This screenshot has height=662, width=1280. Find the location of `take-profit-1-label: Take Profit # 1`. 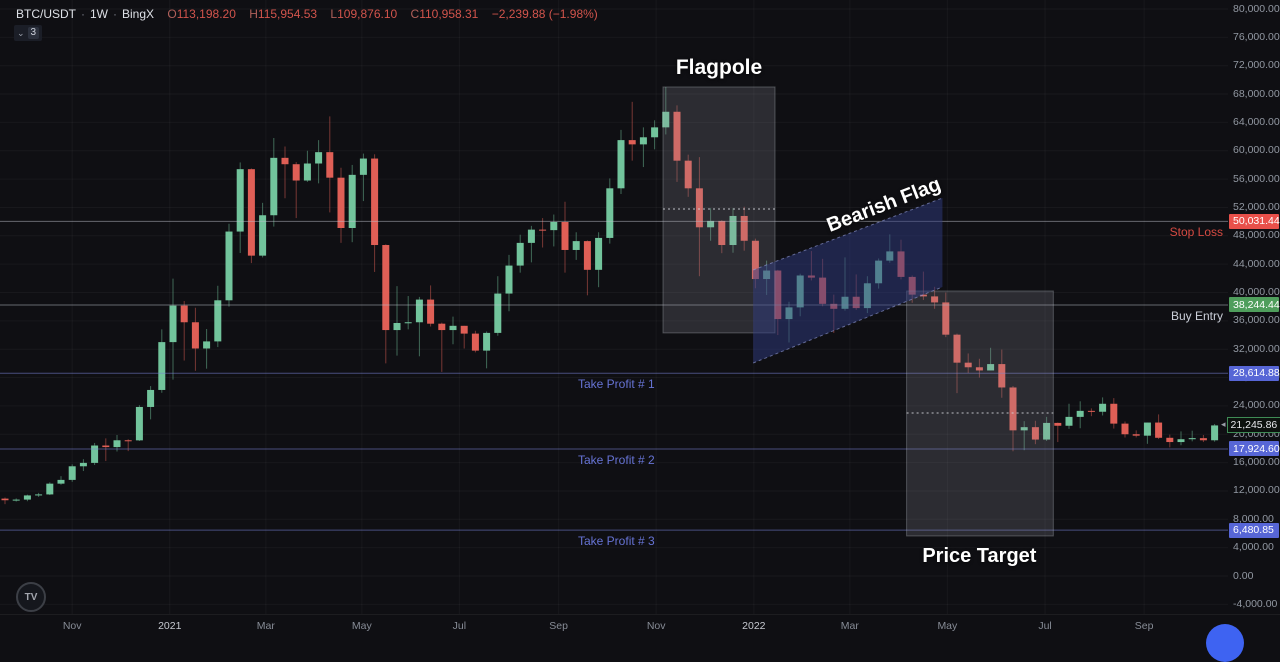

take-profit-1-label: Take Profit # 1 is located at coordinates (616, 384).